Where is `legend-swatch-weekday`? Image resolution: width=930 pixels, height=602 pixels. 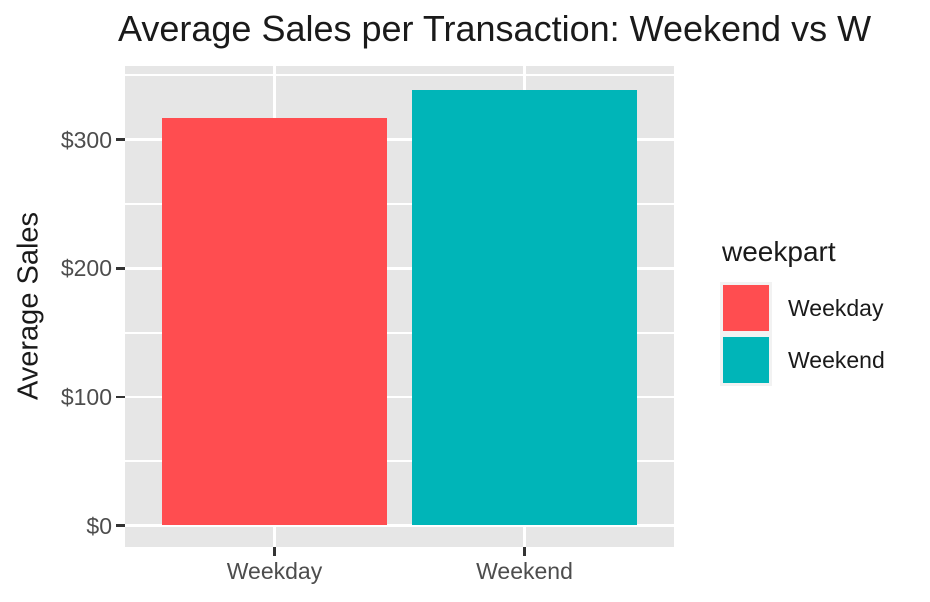 legend-swatch-weekday is located at coordinates (746, 308).